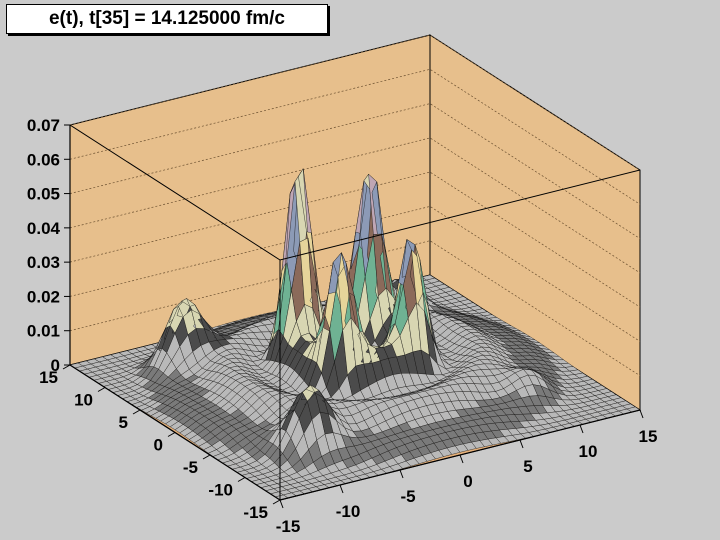 The height and width of the screenshot is (540, 720). I want to click on x-tick-label: 15, so click(648, 436).